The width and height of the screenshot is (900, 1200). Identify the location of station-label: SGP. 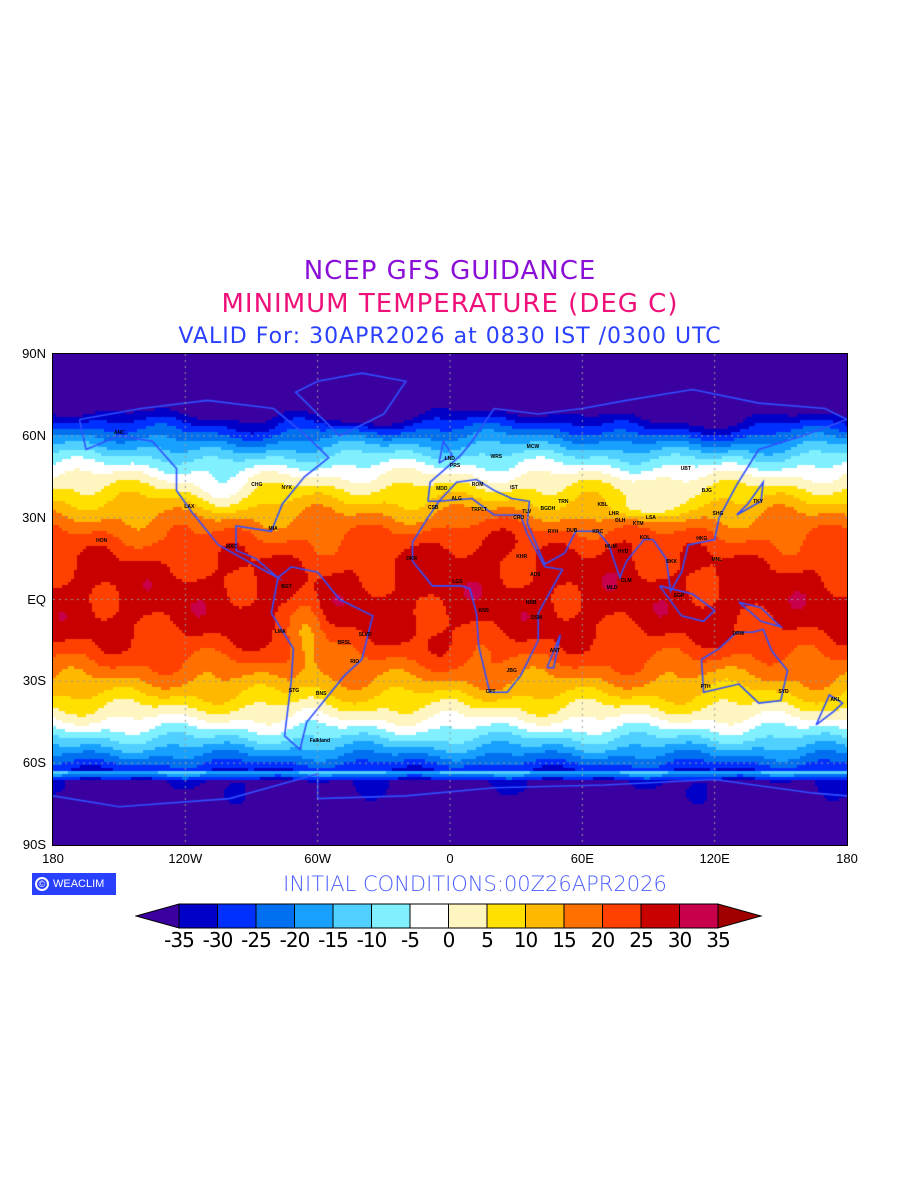
(679, 595).